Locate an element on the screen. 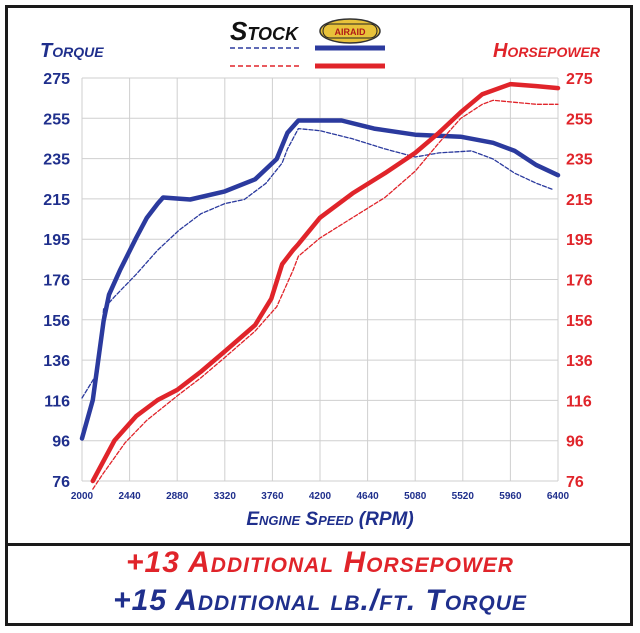  right-tick-label: 275 is located at coordinates (579, 79).